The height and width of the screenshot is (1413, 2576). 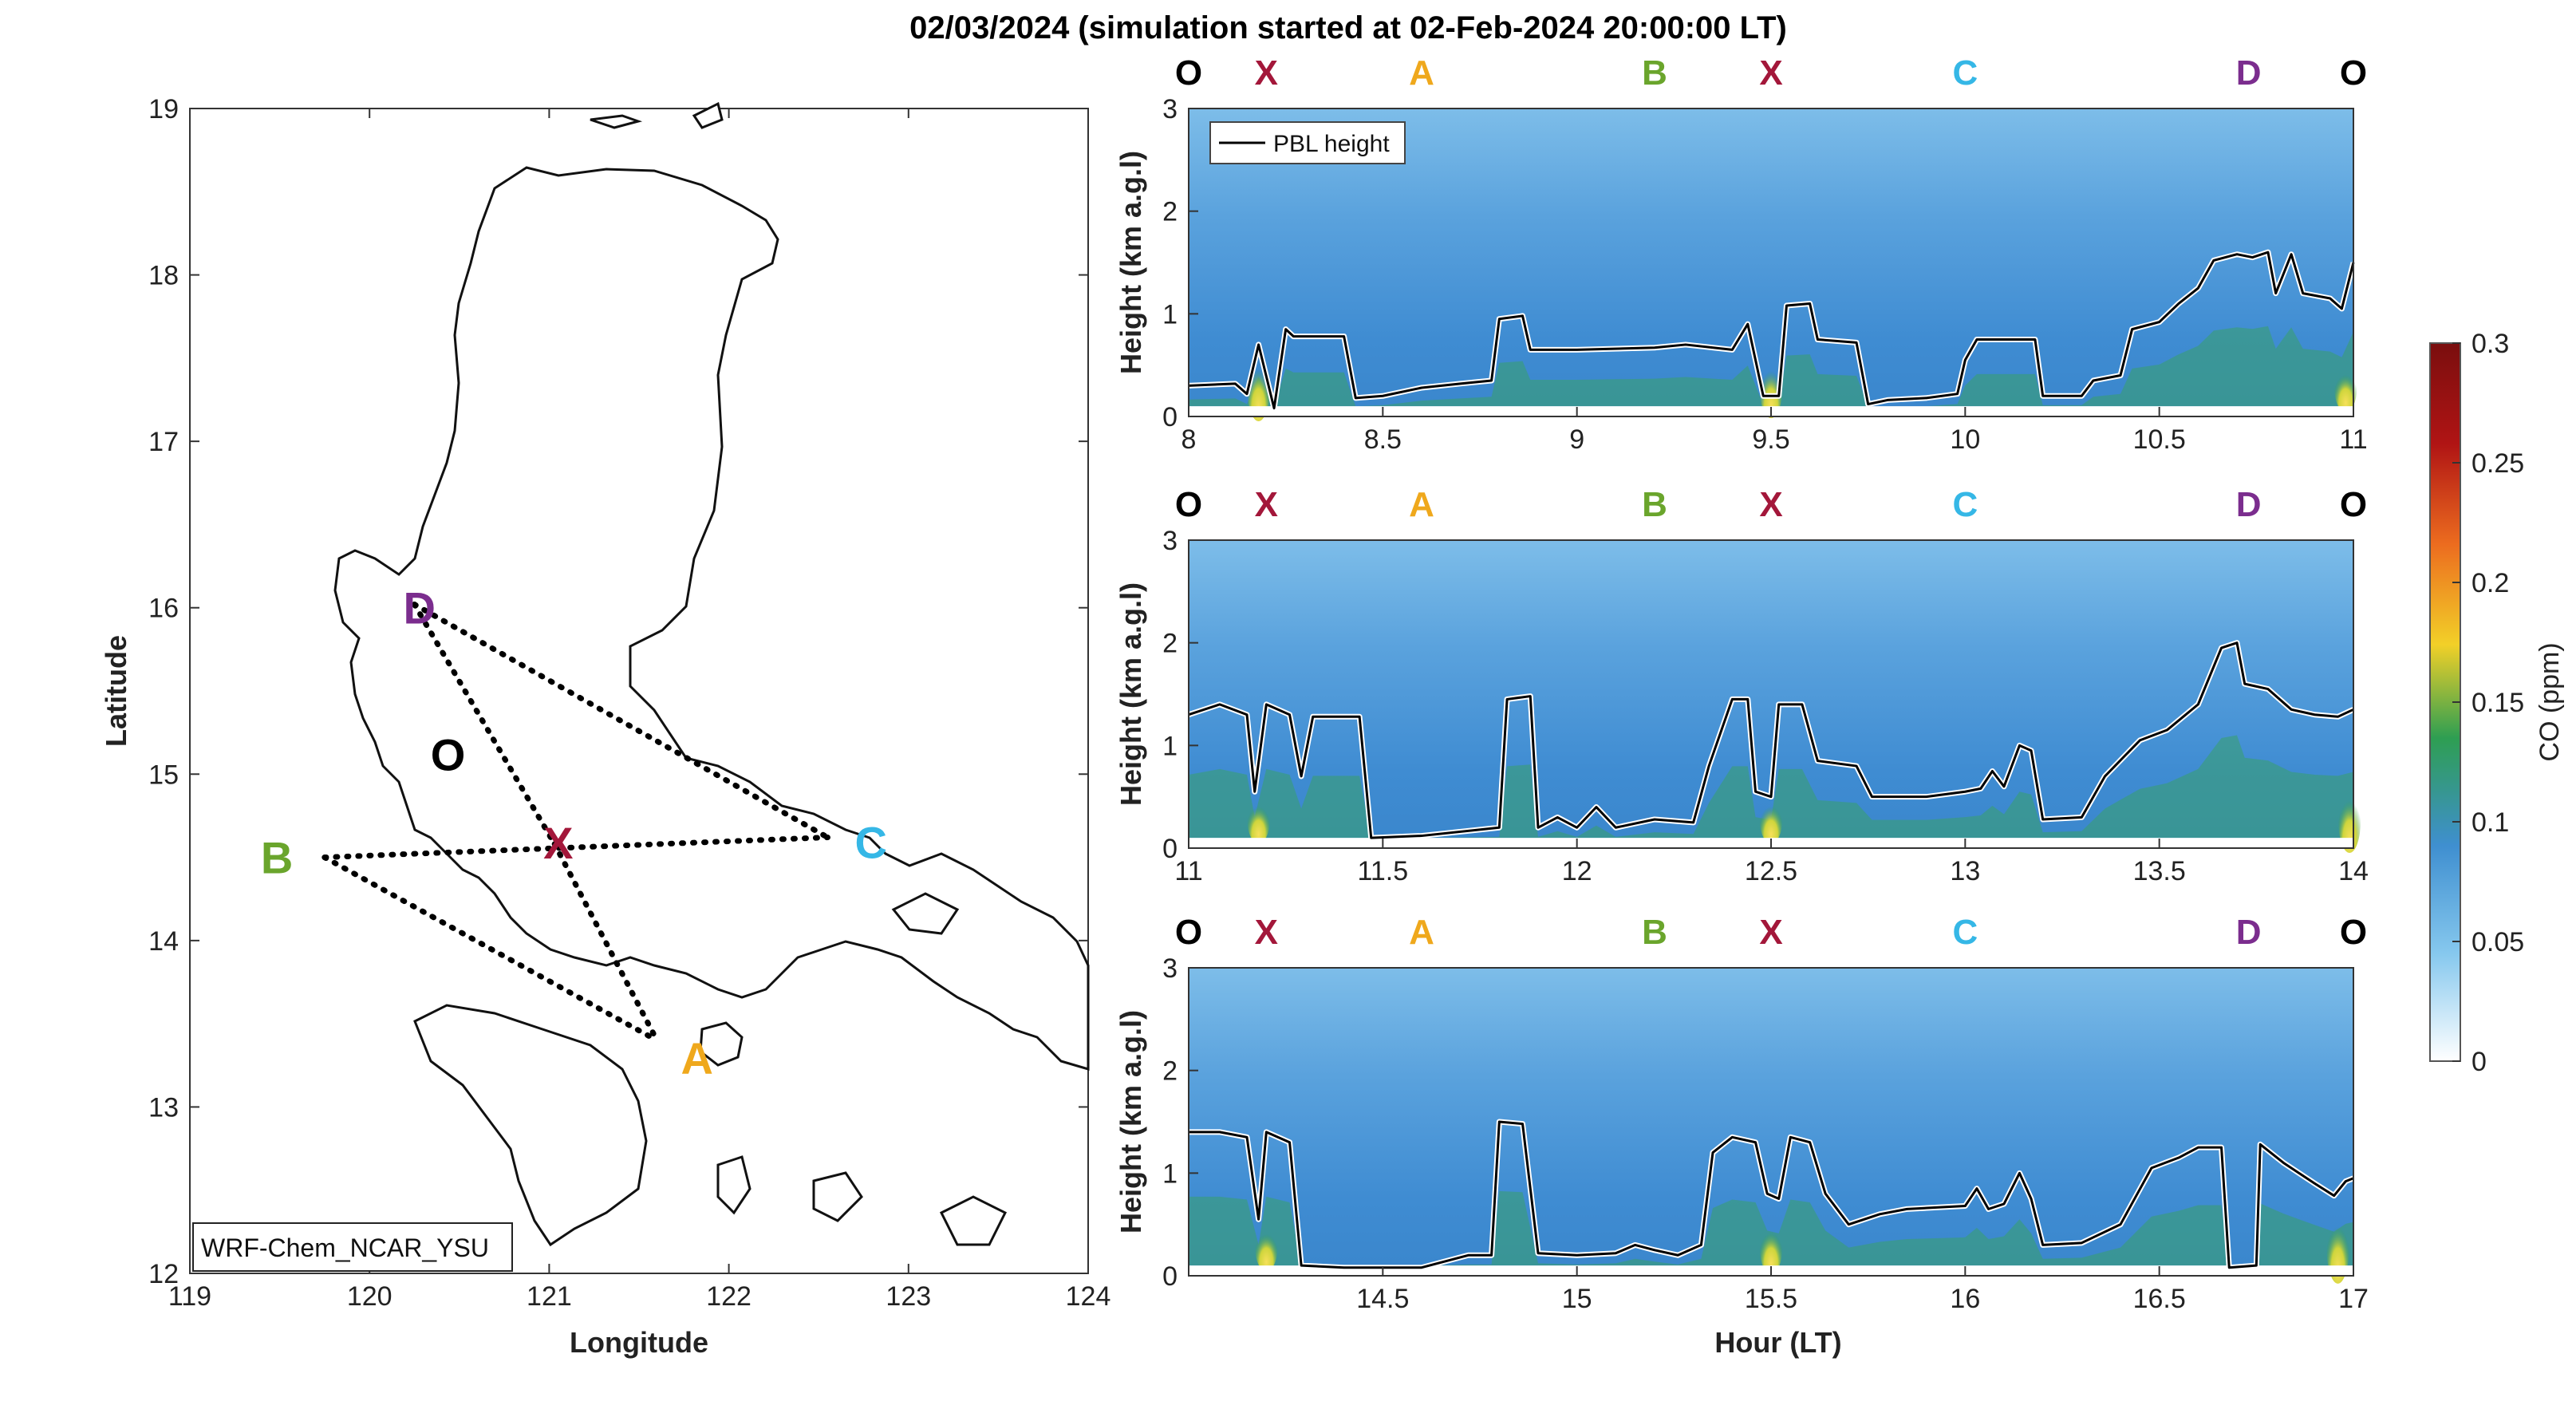 I want to click on pbl-legend-label: PBL height, so click(x=1331, y=144).